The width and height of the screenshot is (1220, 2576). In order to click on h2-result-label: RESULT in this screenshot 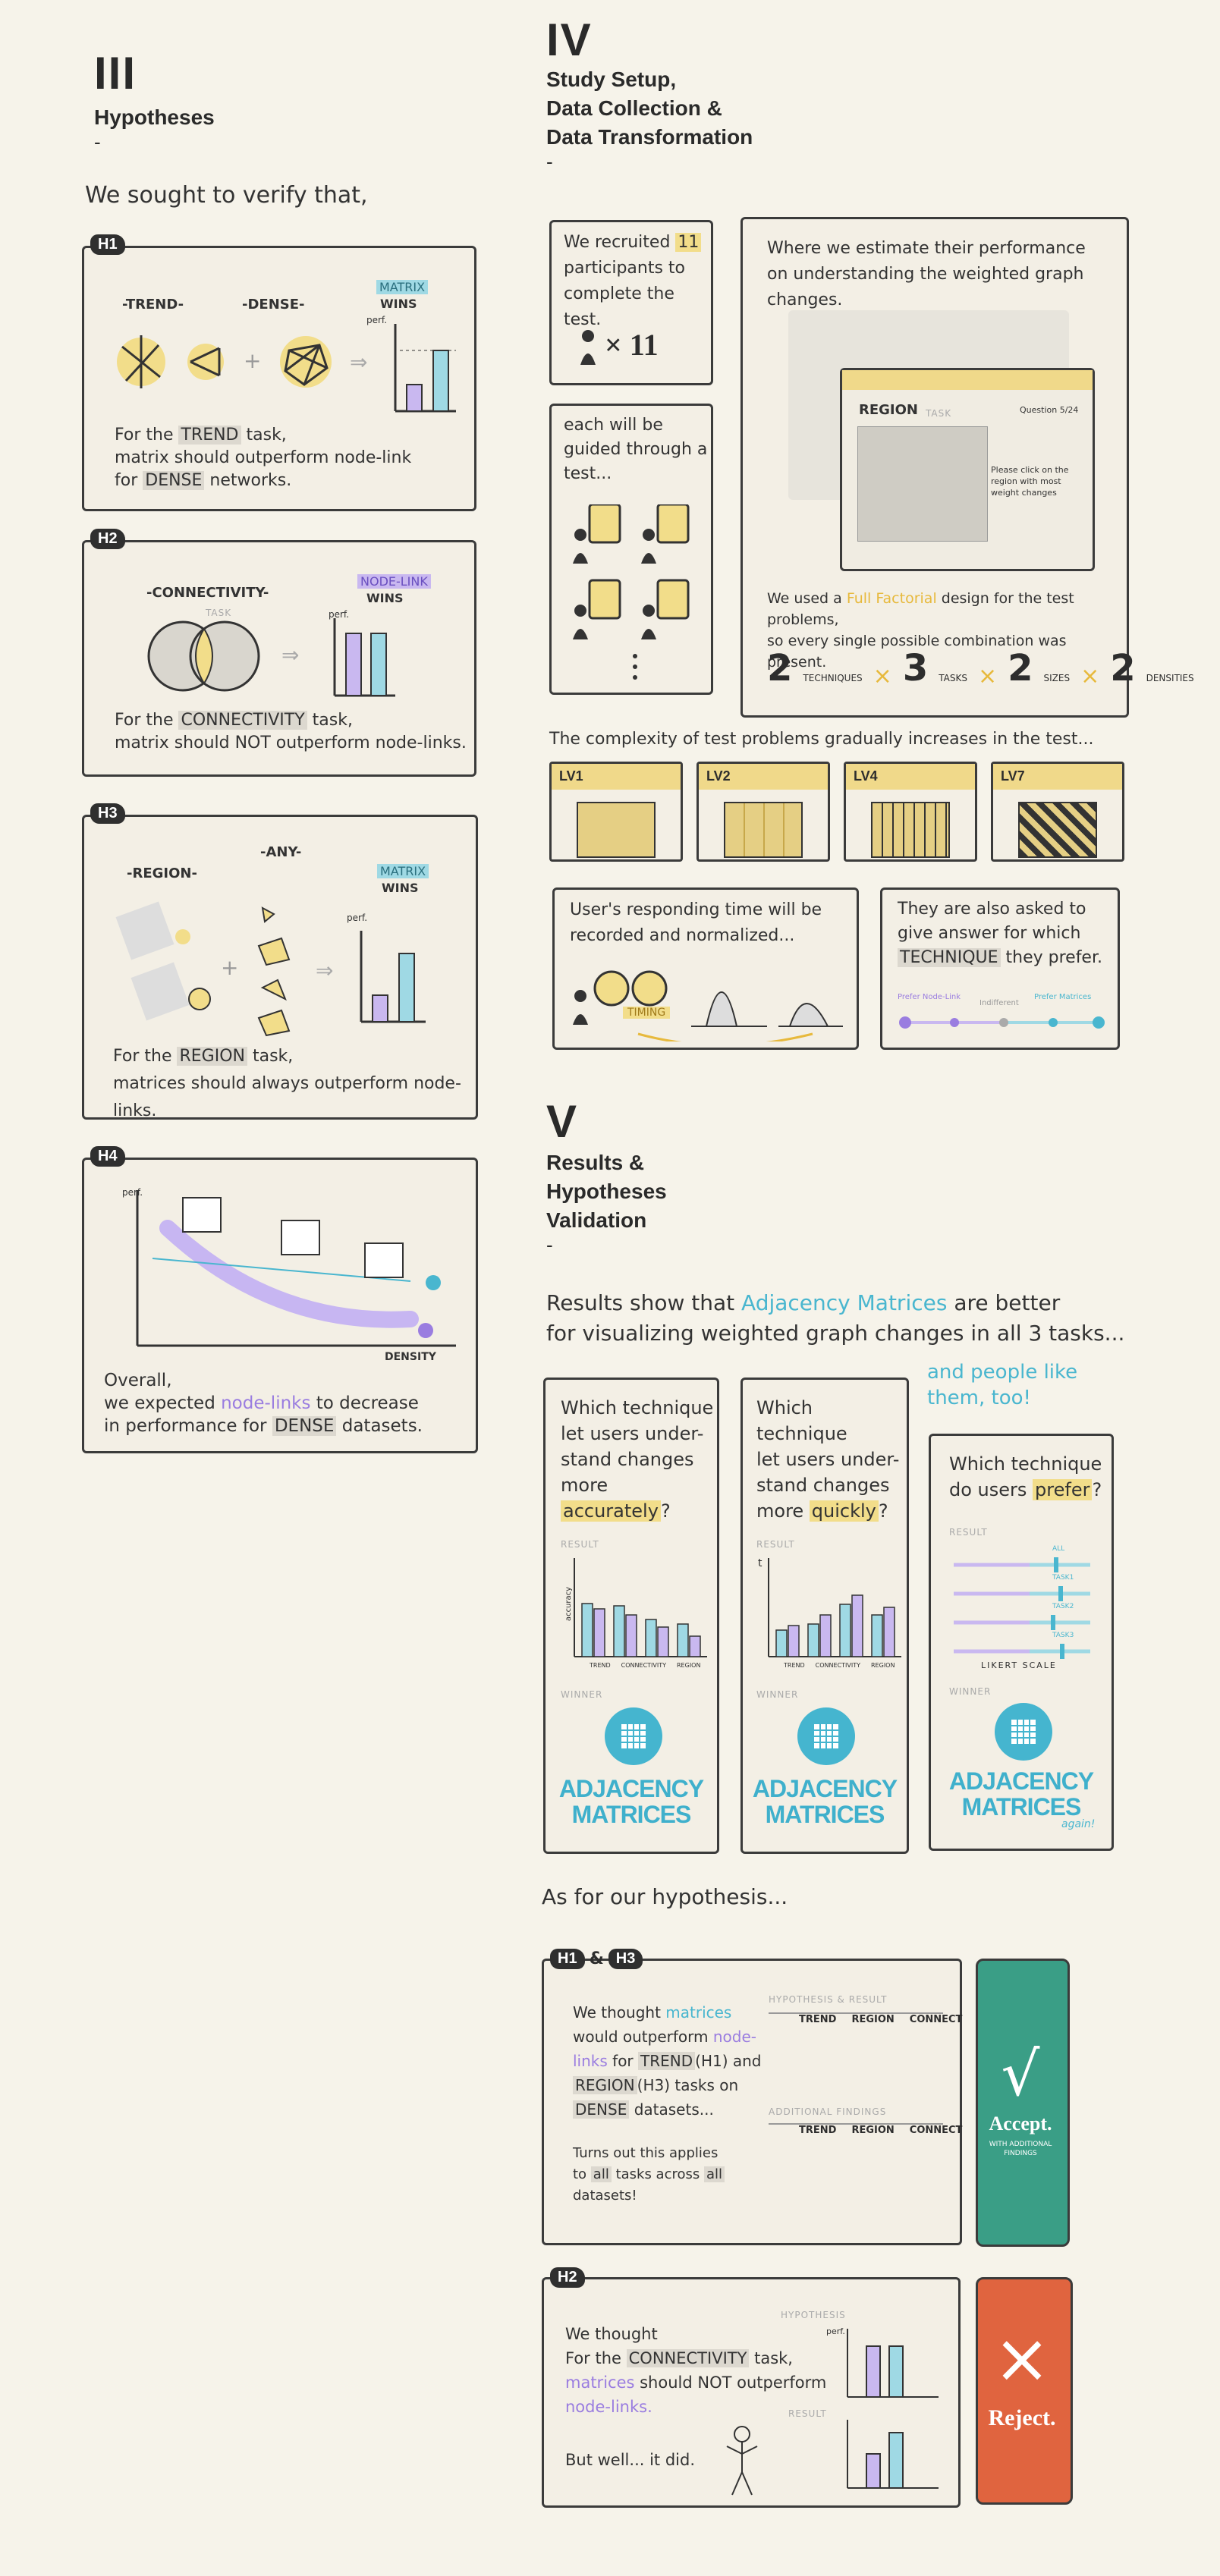, I will do `click(807, 2413)`.